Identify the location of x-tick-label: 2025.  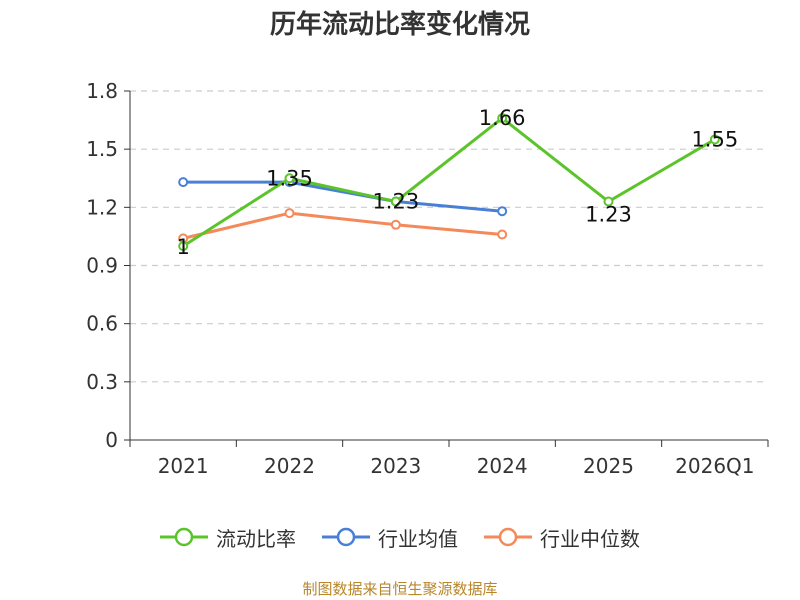
(608, 466).